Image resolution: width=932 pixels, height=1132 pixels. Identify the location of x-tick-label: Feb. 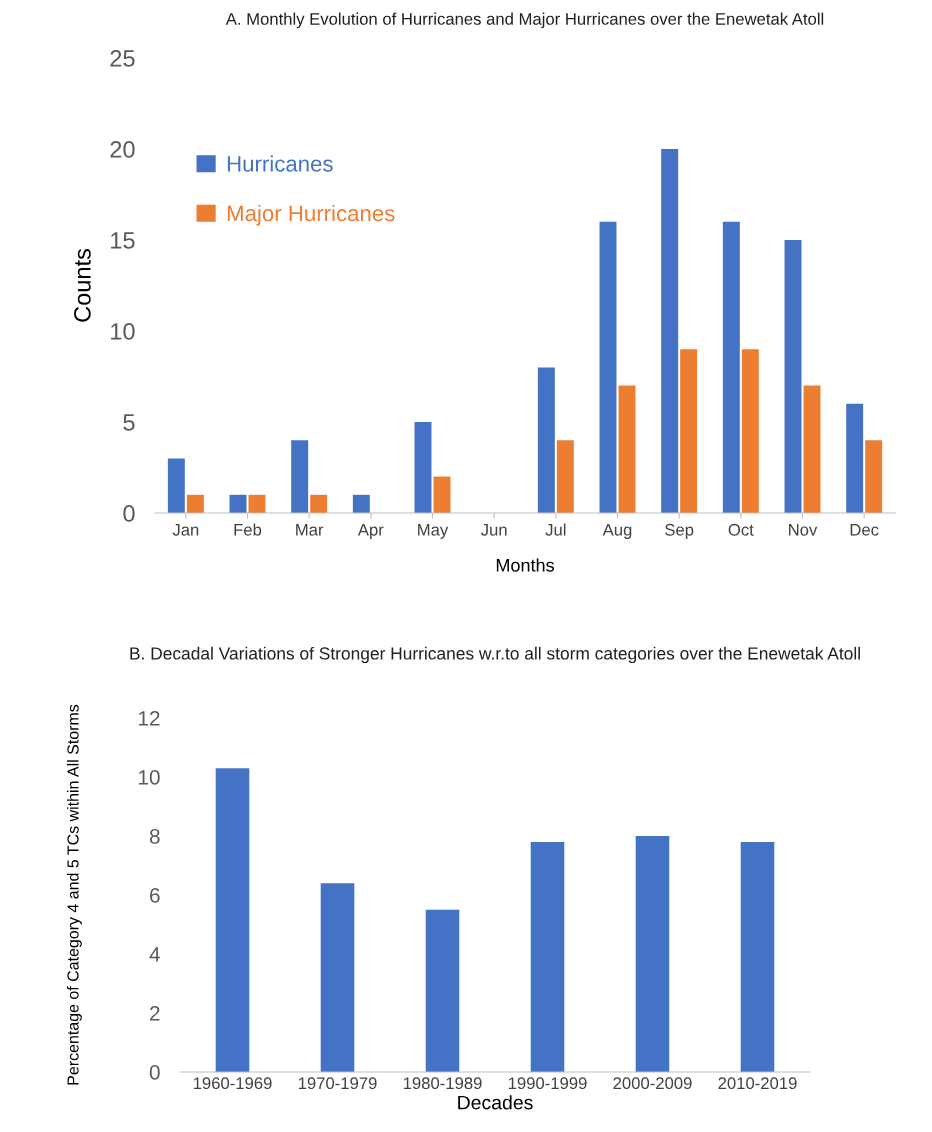
(248, 529).